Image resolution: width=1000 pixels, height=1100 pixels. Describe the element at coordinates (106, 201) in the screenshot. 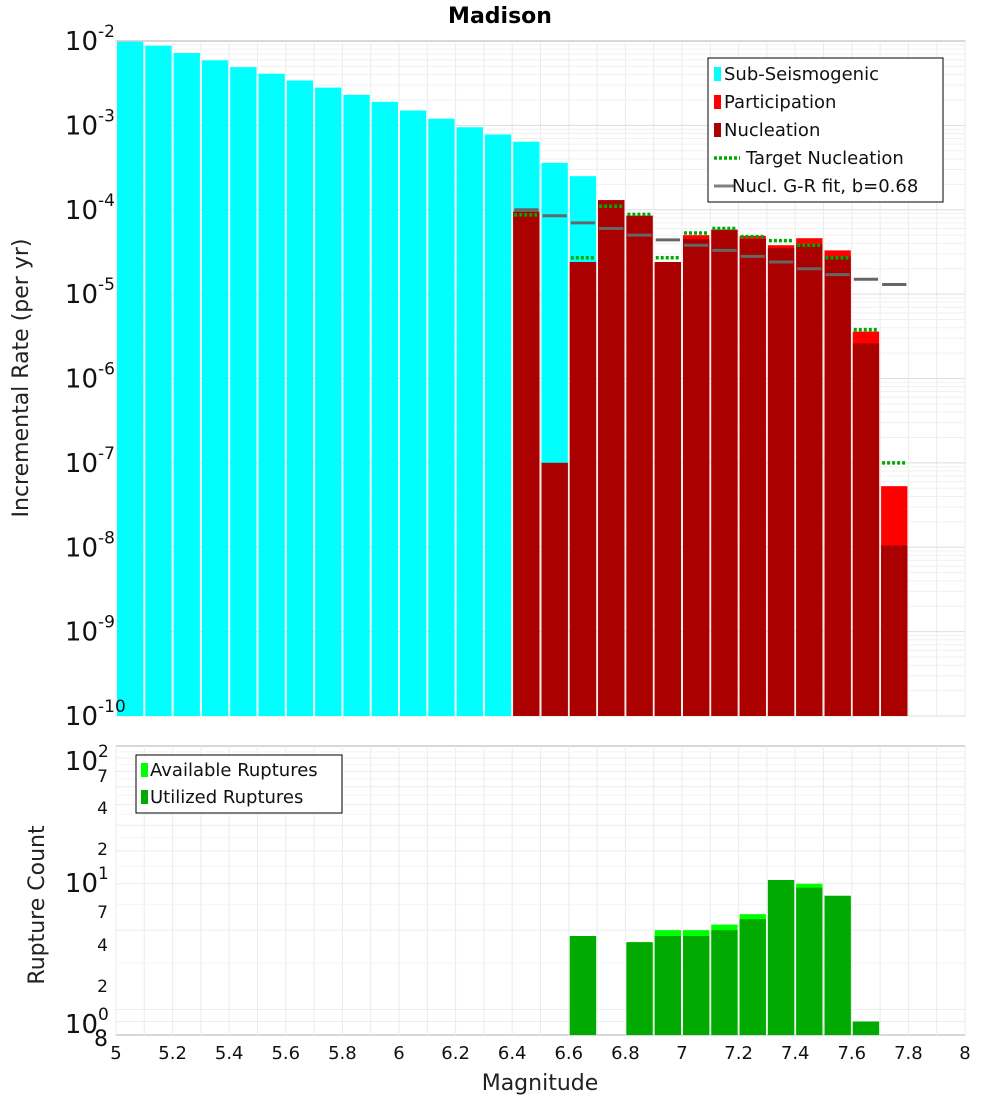

I see `top-y-tick-exponent: -4` at that location.